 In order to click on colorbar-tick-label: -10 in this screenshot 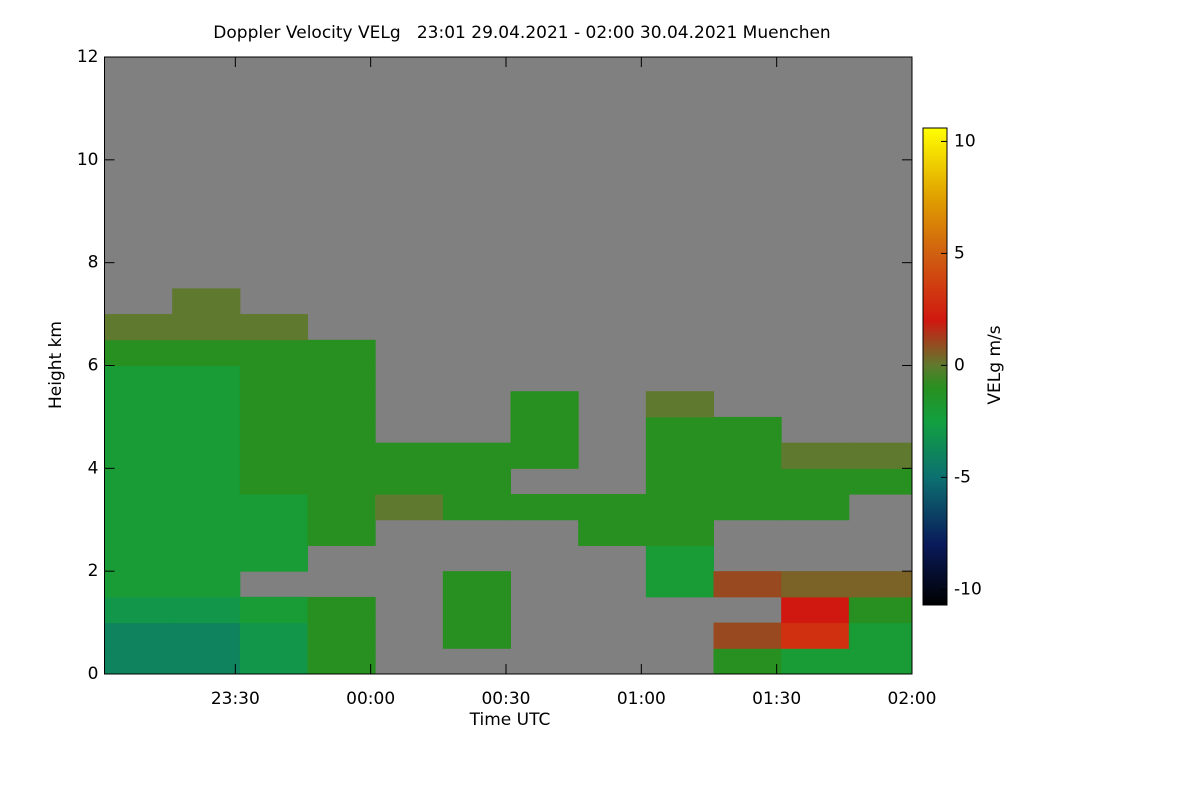, I will do `click(968, 589)`.